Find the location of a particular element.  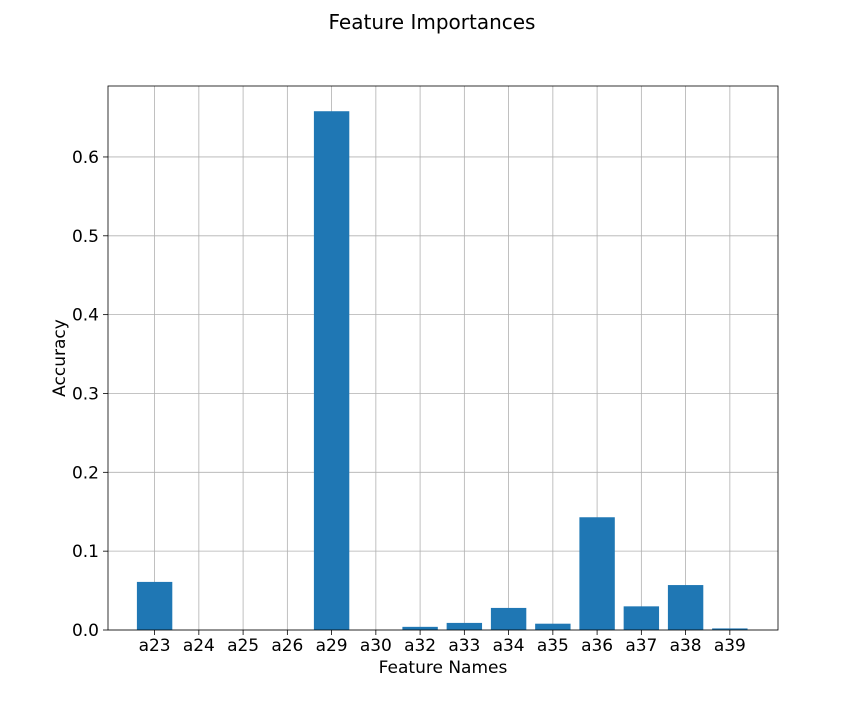

bar-a35 is located at coordinates (553, 626).